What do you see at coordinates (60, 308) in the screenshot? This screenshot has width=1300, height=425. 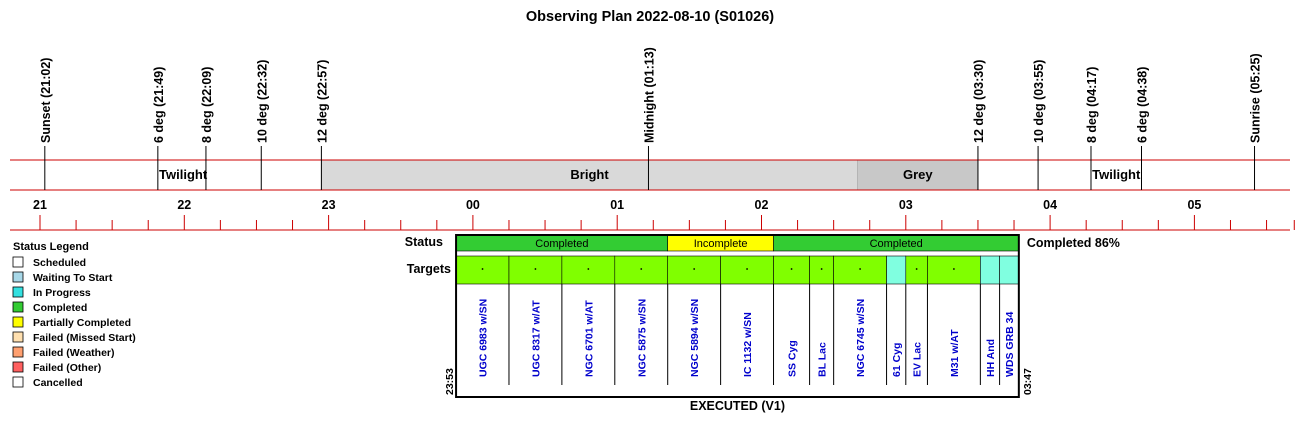 I see `legend-item-label: Completed` at bounding box center [60, 308].